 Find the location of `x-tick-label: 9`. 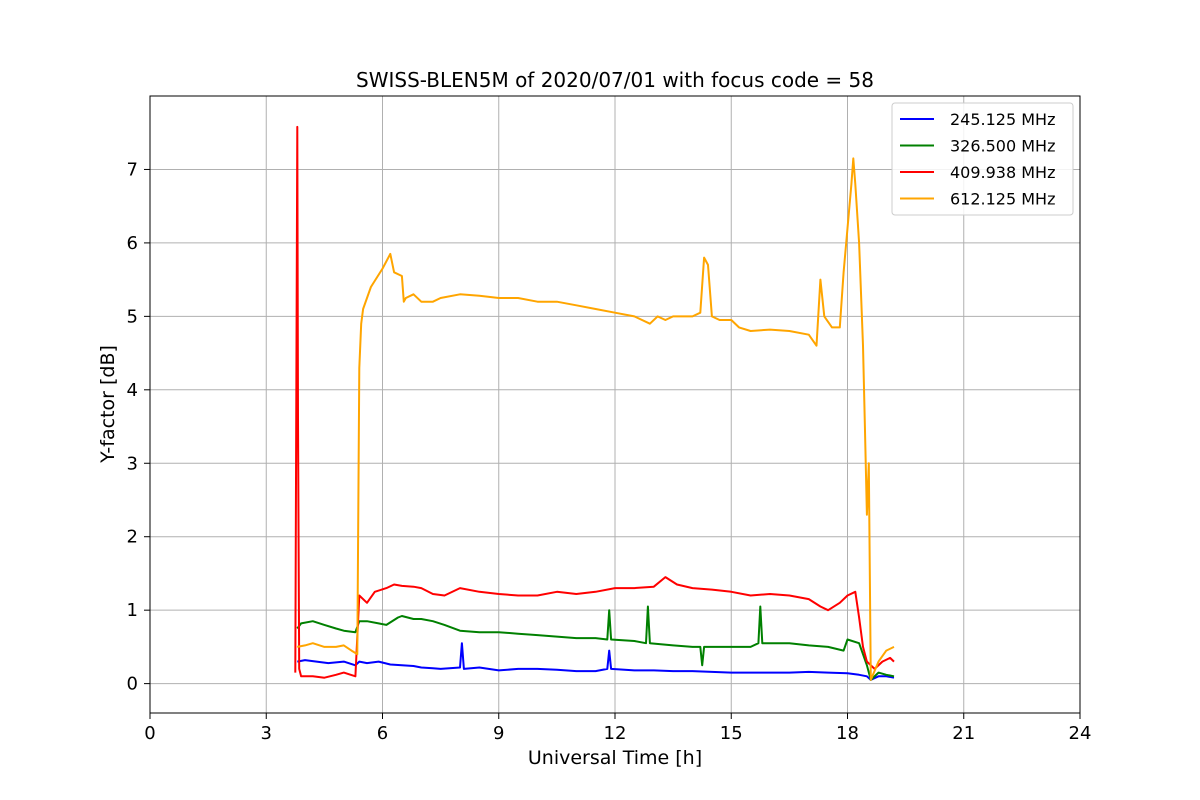

x-tick-label: 9 is located at coordinates (498, 733).